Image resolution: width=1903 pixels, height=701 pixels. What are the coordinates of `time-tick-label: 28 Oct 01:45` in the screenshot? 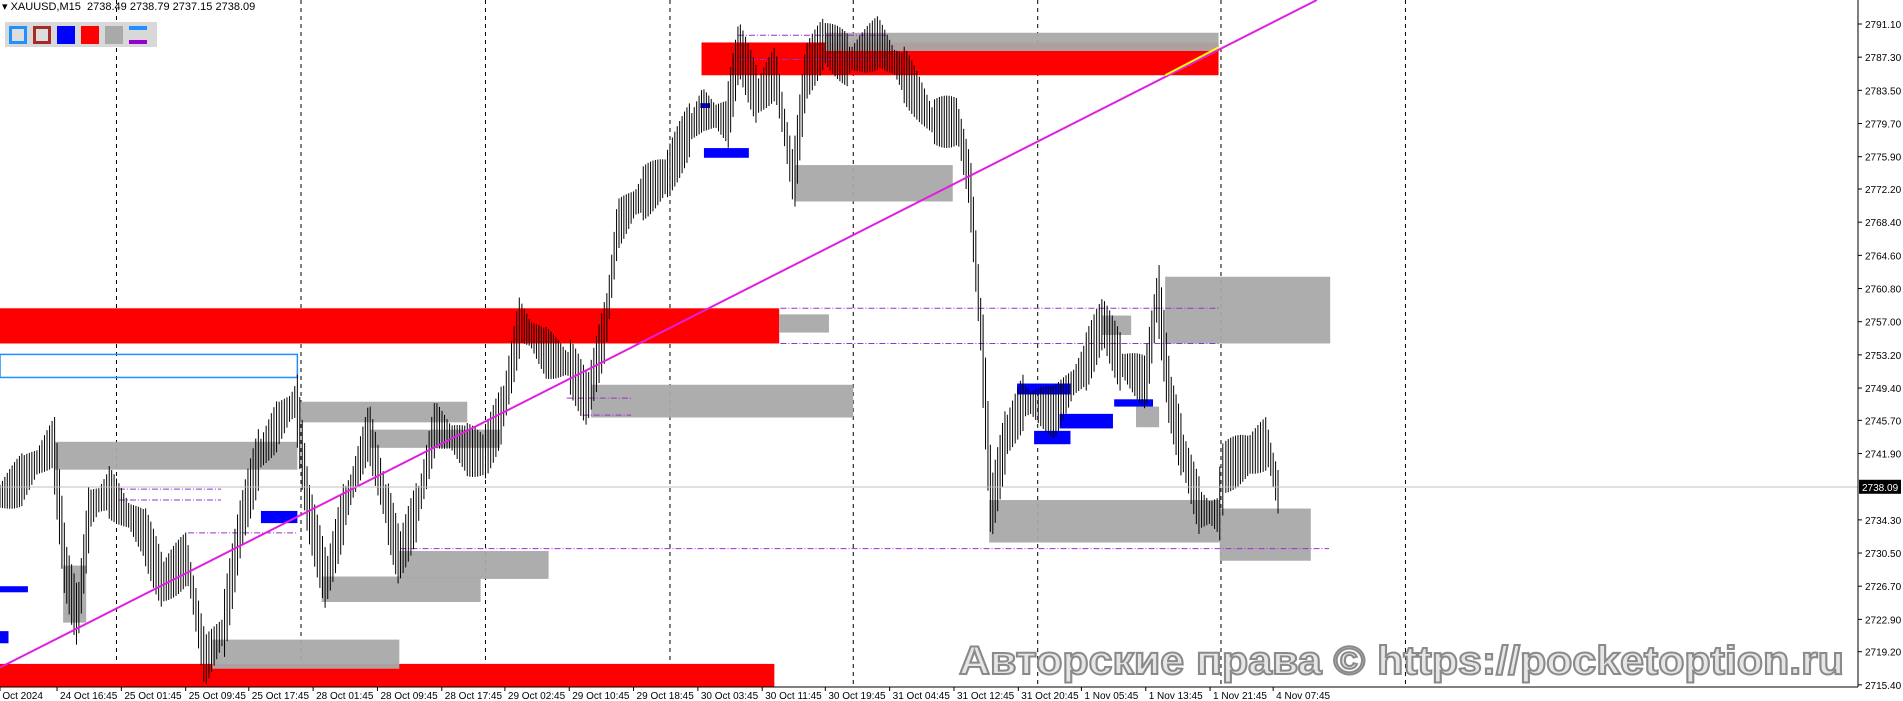 It's located at (345, 696).